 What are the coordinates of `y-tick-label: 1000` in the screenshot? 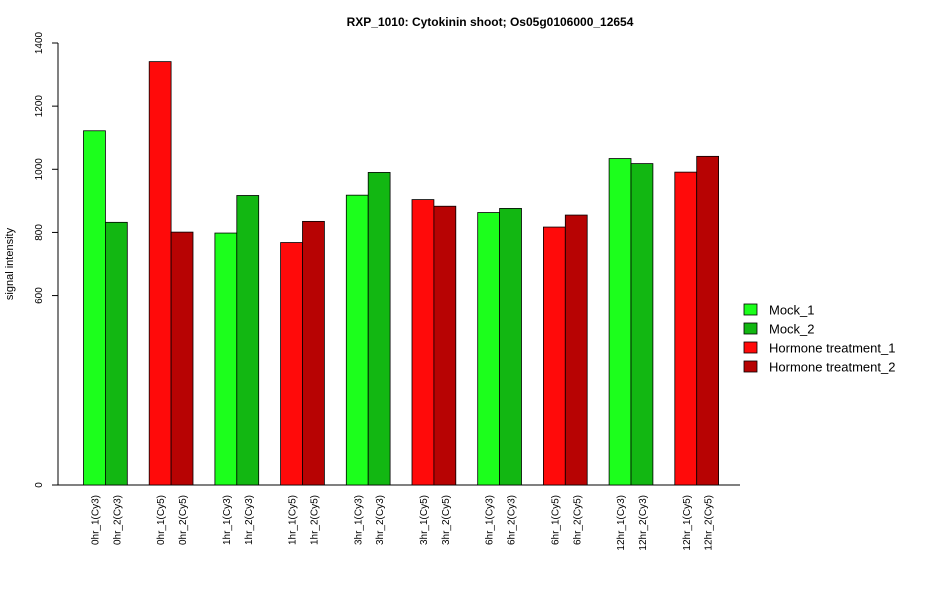 It's located at (39, 169).